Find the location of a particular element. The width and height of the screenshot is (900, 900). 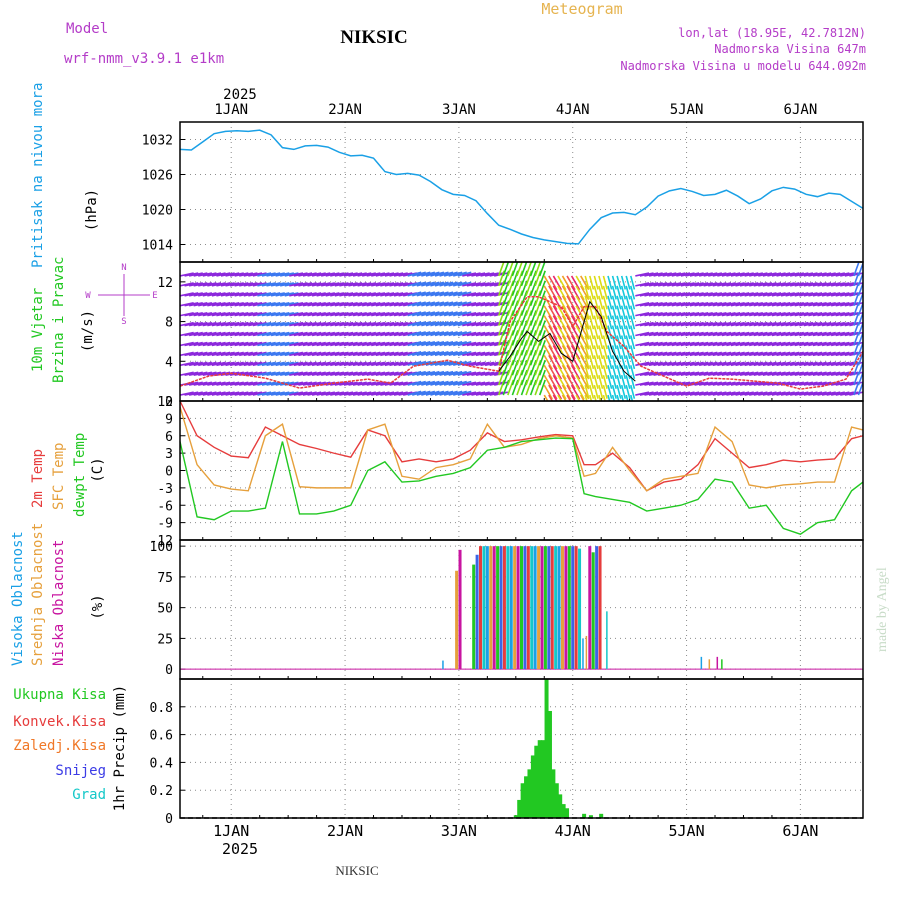

credit-watermark: made by Angel is located at coordinates (882, 609).